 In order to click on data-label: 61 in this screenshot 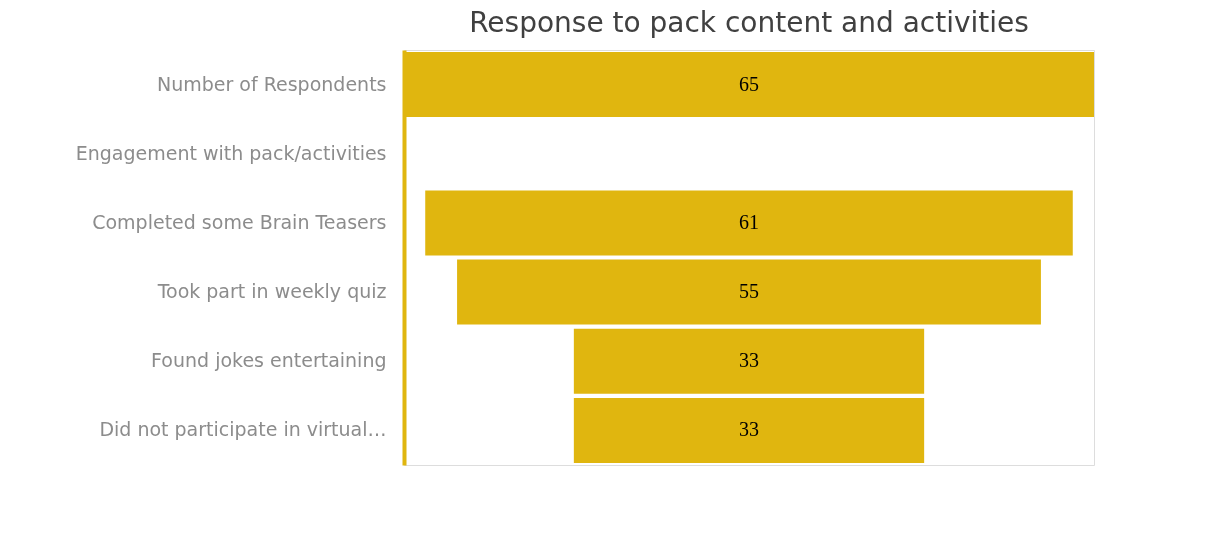, I will do `click(749, 221)`.